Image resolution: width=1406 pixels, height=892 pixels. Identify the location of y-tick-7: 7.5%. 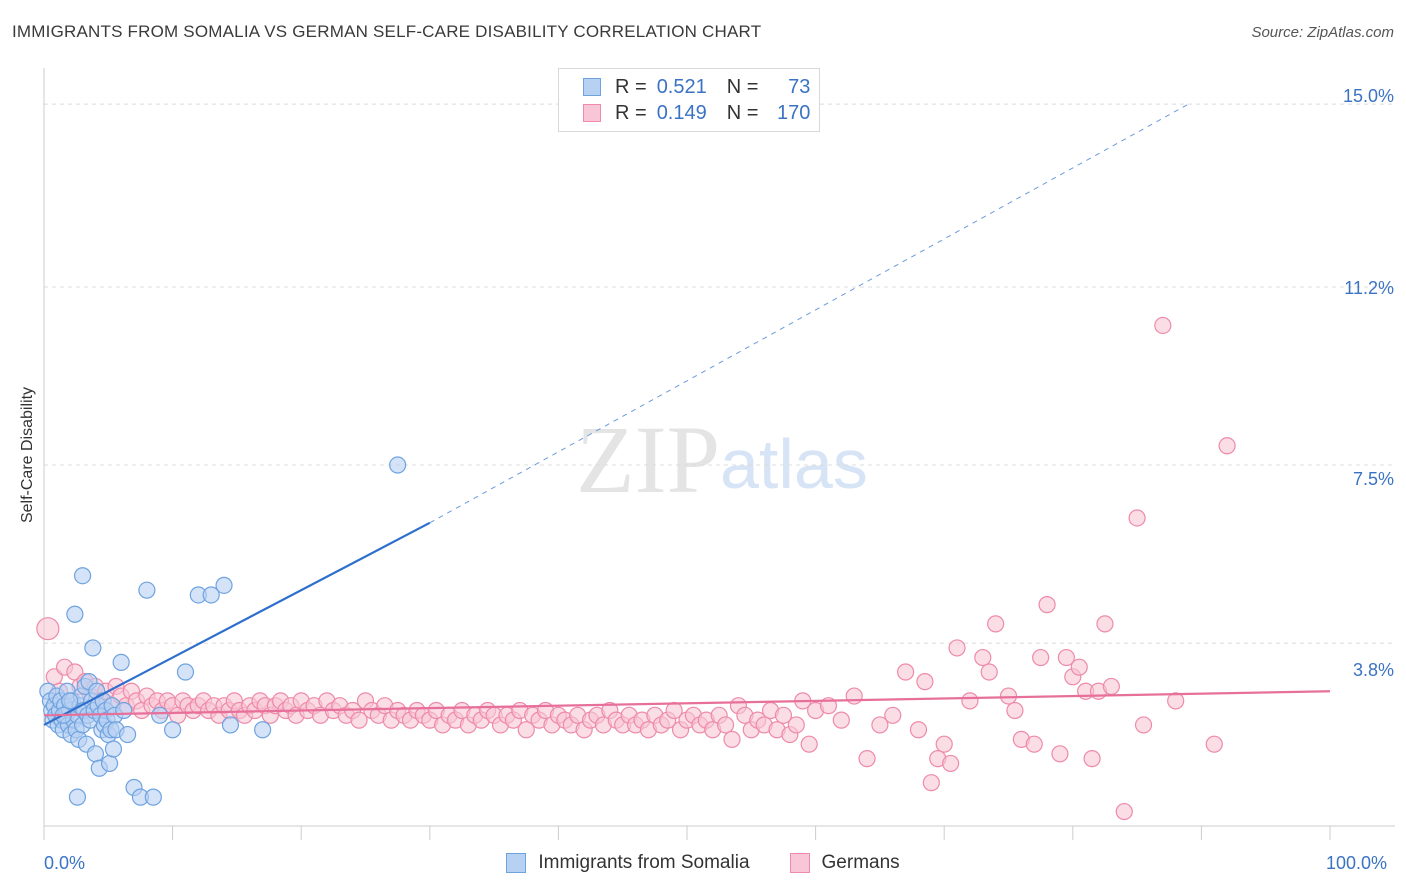
(1373, 479).